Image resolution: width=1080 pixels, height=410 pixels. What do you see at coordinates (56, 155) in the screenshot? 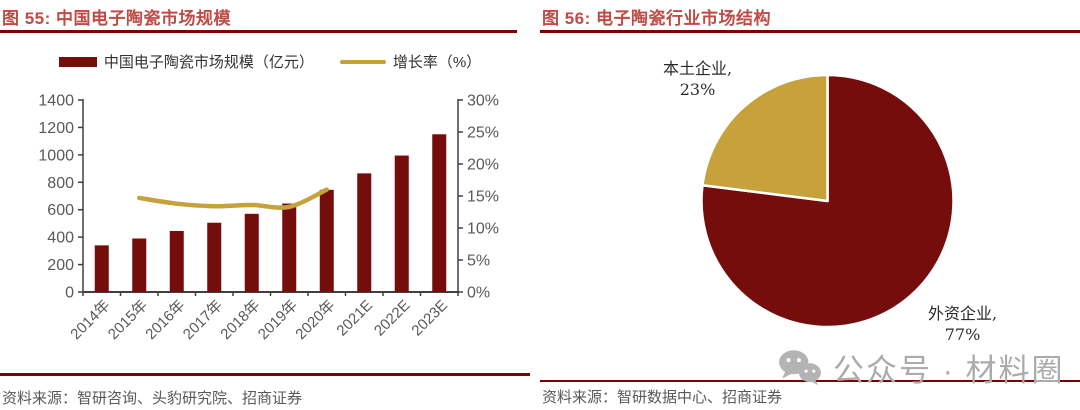
I see `svg-text: 1000` at bounding box center [56, 155].